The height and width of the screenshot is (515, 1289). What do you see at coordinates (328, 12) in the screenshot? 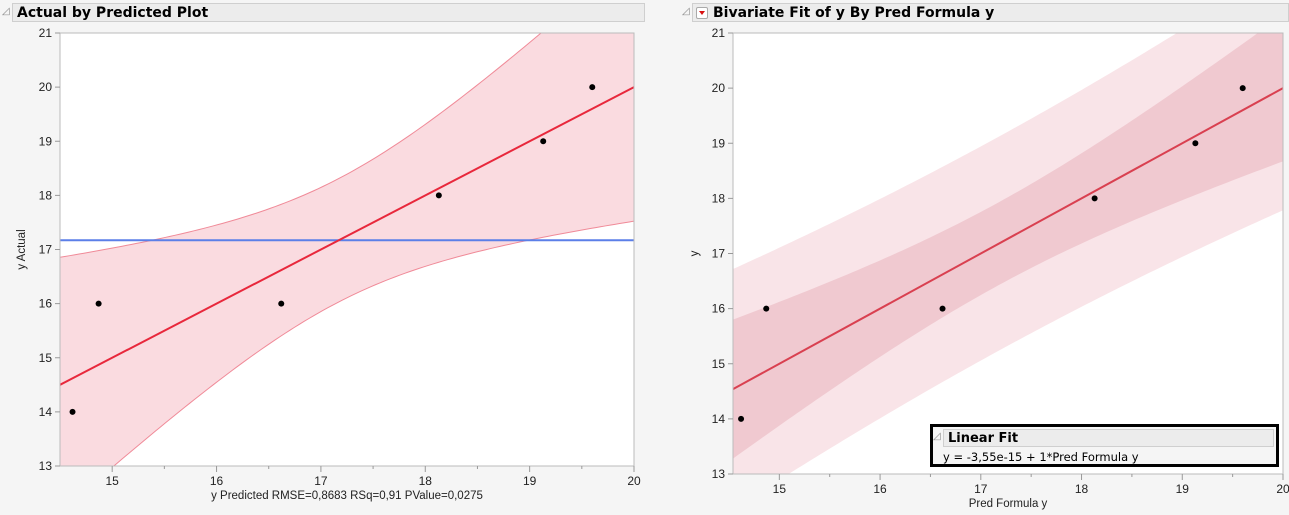
I see `actual-by-predicted-header: Actual by Predicted Plot` at bounding box center [328, 12].